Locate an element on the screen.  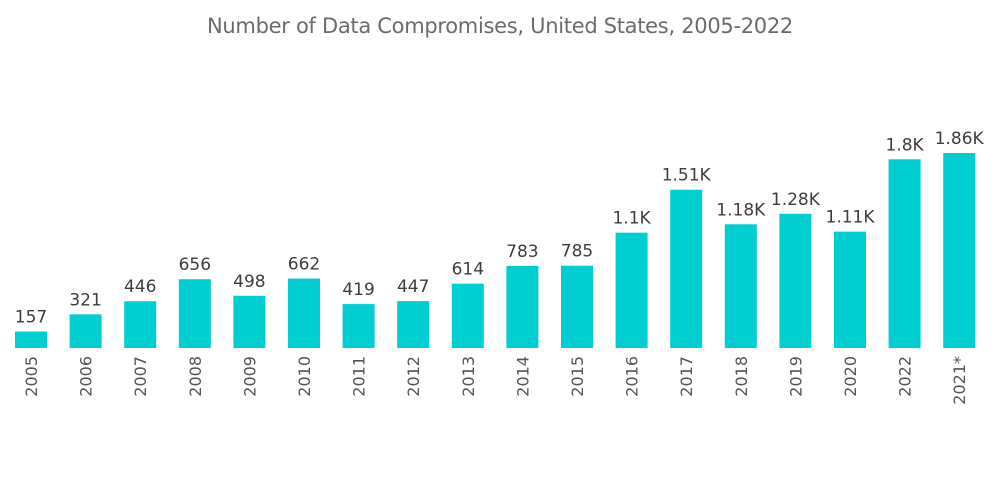
data-label-2015: 785 is located at coordinates (577, 252).